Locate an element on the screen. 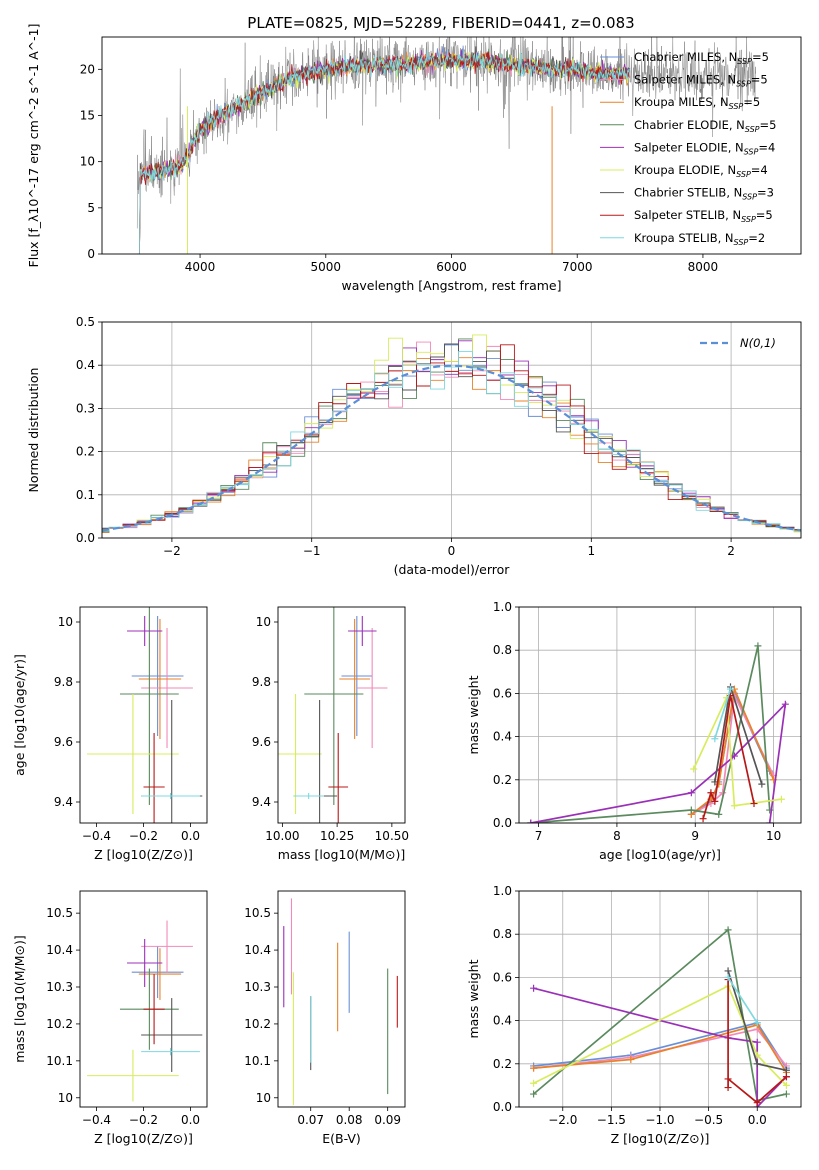 Image resolution: width=819 pixels, height=1170 pixels. legend-entry: N(0,1) is located at coordinates (758, 343).